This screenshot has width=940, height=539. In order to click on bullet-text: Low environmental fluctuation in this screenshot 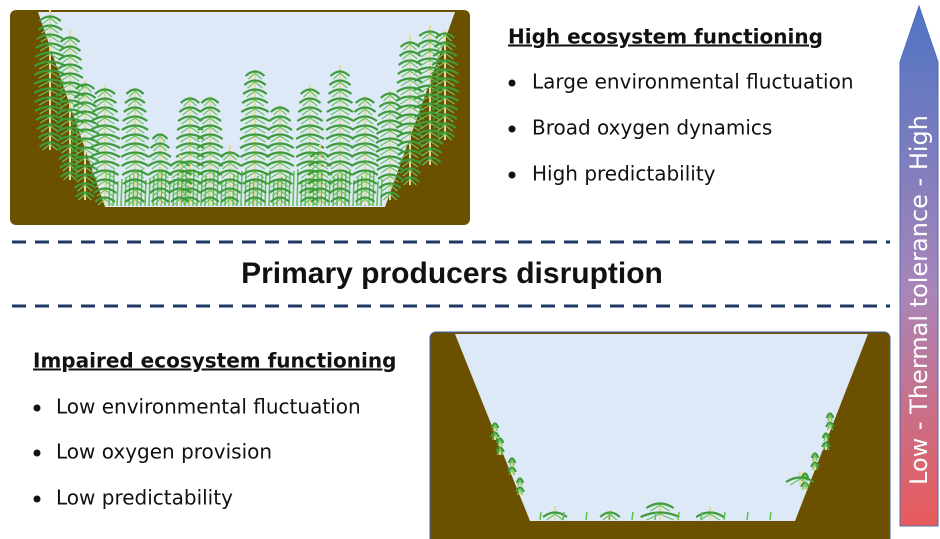, I will do `click(208, 407)`.